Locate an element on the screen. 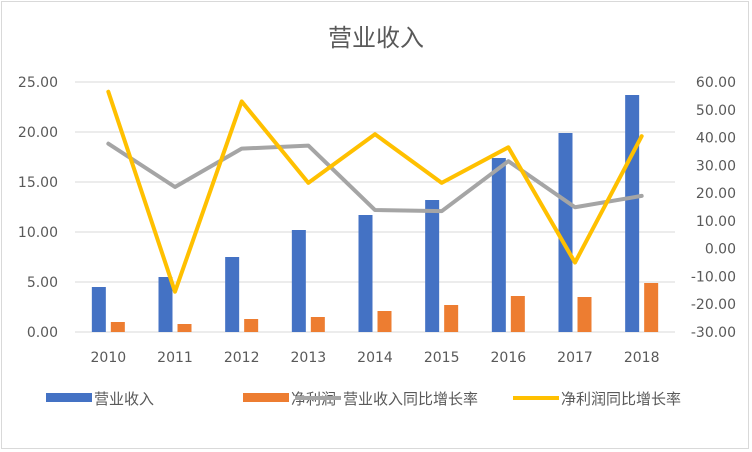 The height and width of the screenshot is (452, 752). legend-label: 营业收入同比增长率 is located at coordinates (410, 399).